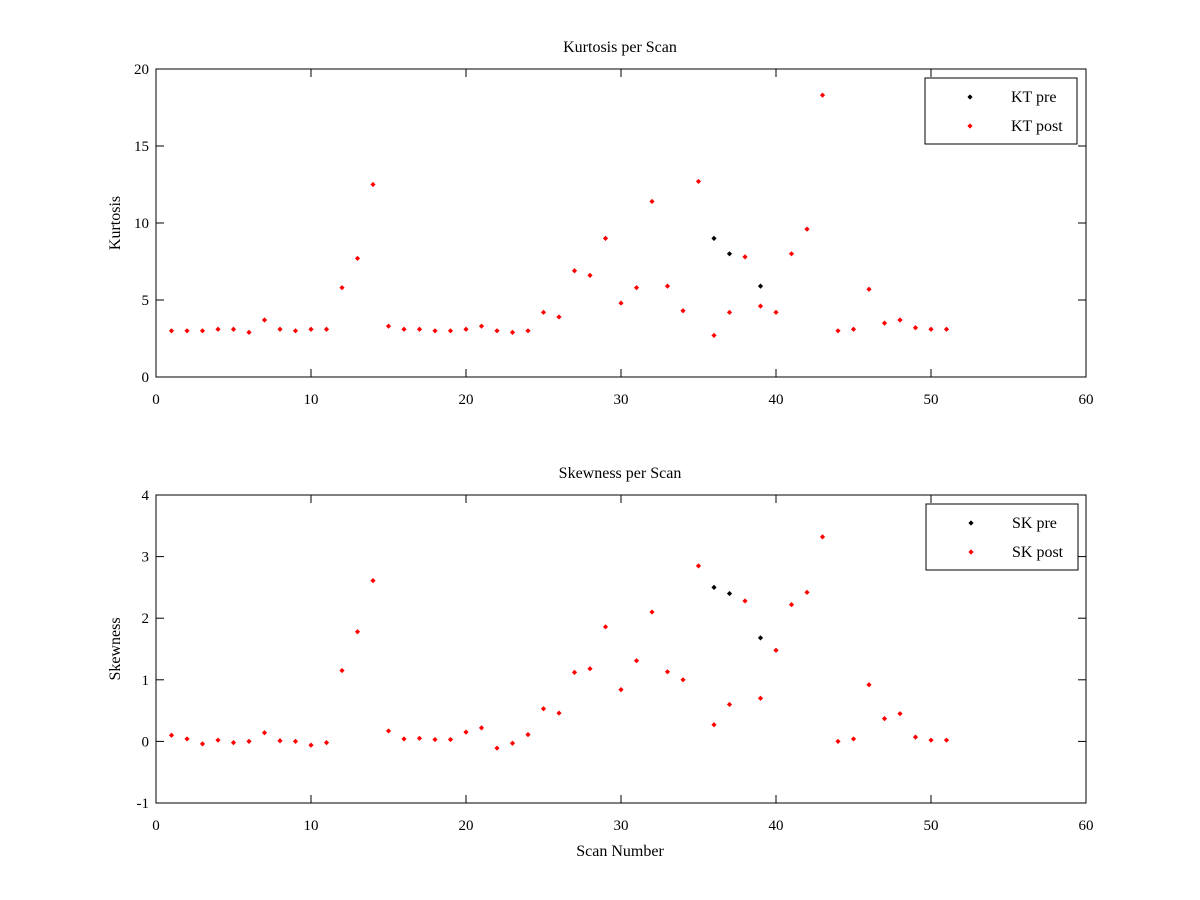 The image size is (1200, 900). What do you see at coordinates (776, 400) in the screenshot?
I see `kurtosis-x-tick-label: 40` at bounding box center [776, 400].